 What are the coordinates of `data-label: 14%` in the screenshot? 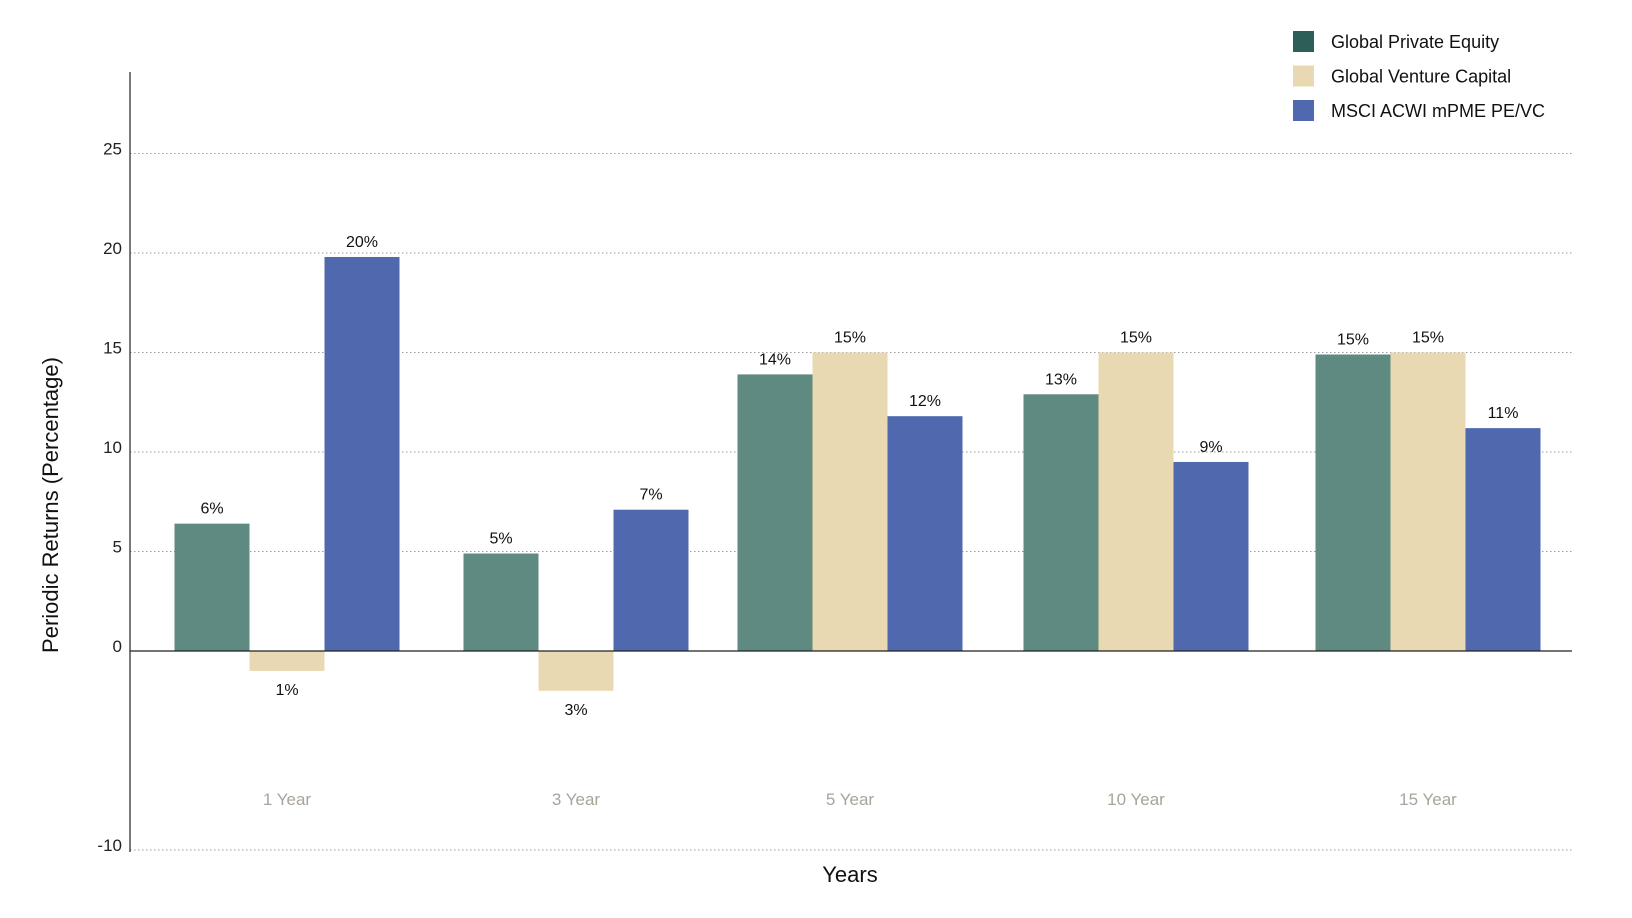 It's located at (775, 359).